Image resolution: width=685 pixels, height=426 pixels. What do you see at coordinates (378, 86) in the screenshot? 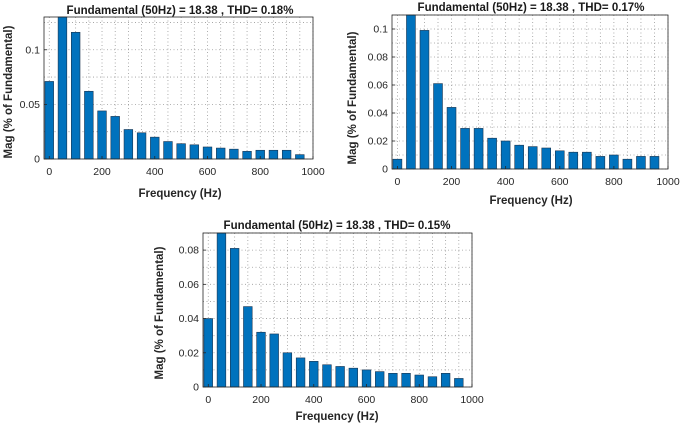
I see `chart-2-ytick-label: 0.06` at bounding box center [378, 86].